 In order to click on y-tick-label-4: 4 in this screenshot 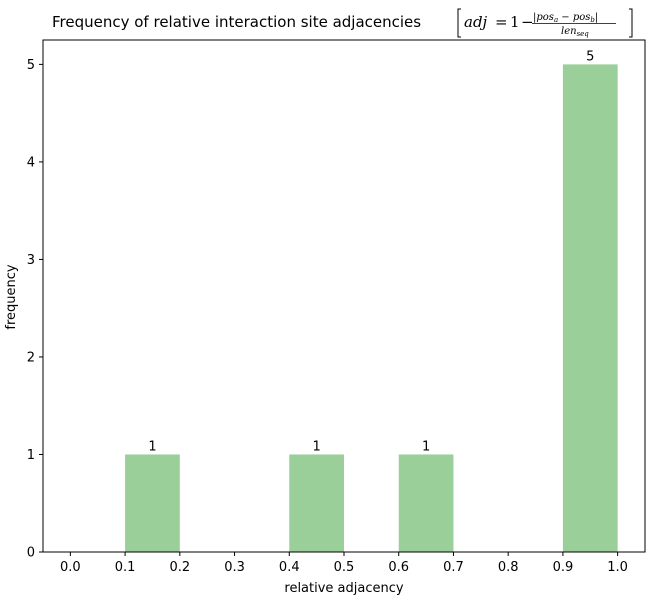, I will do `click(31, 162)`.